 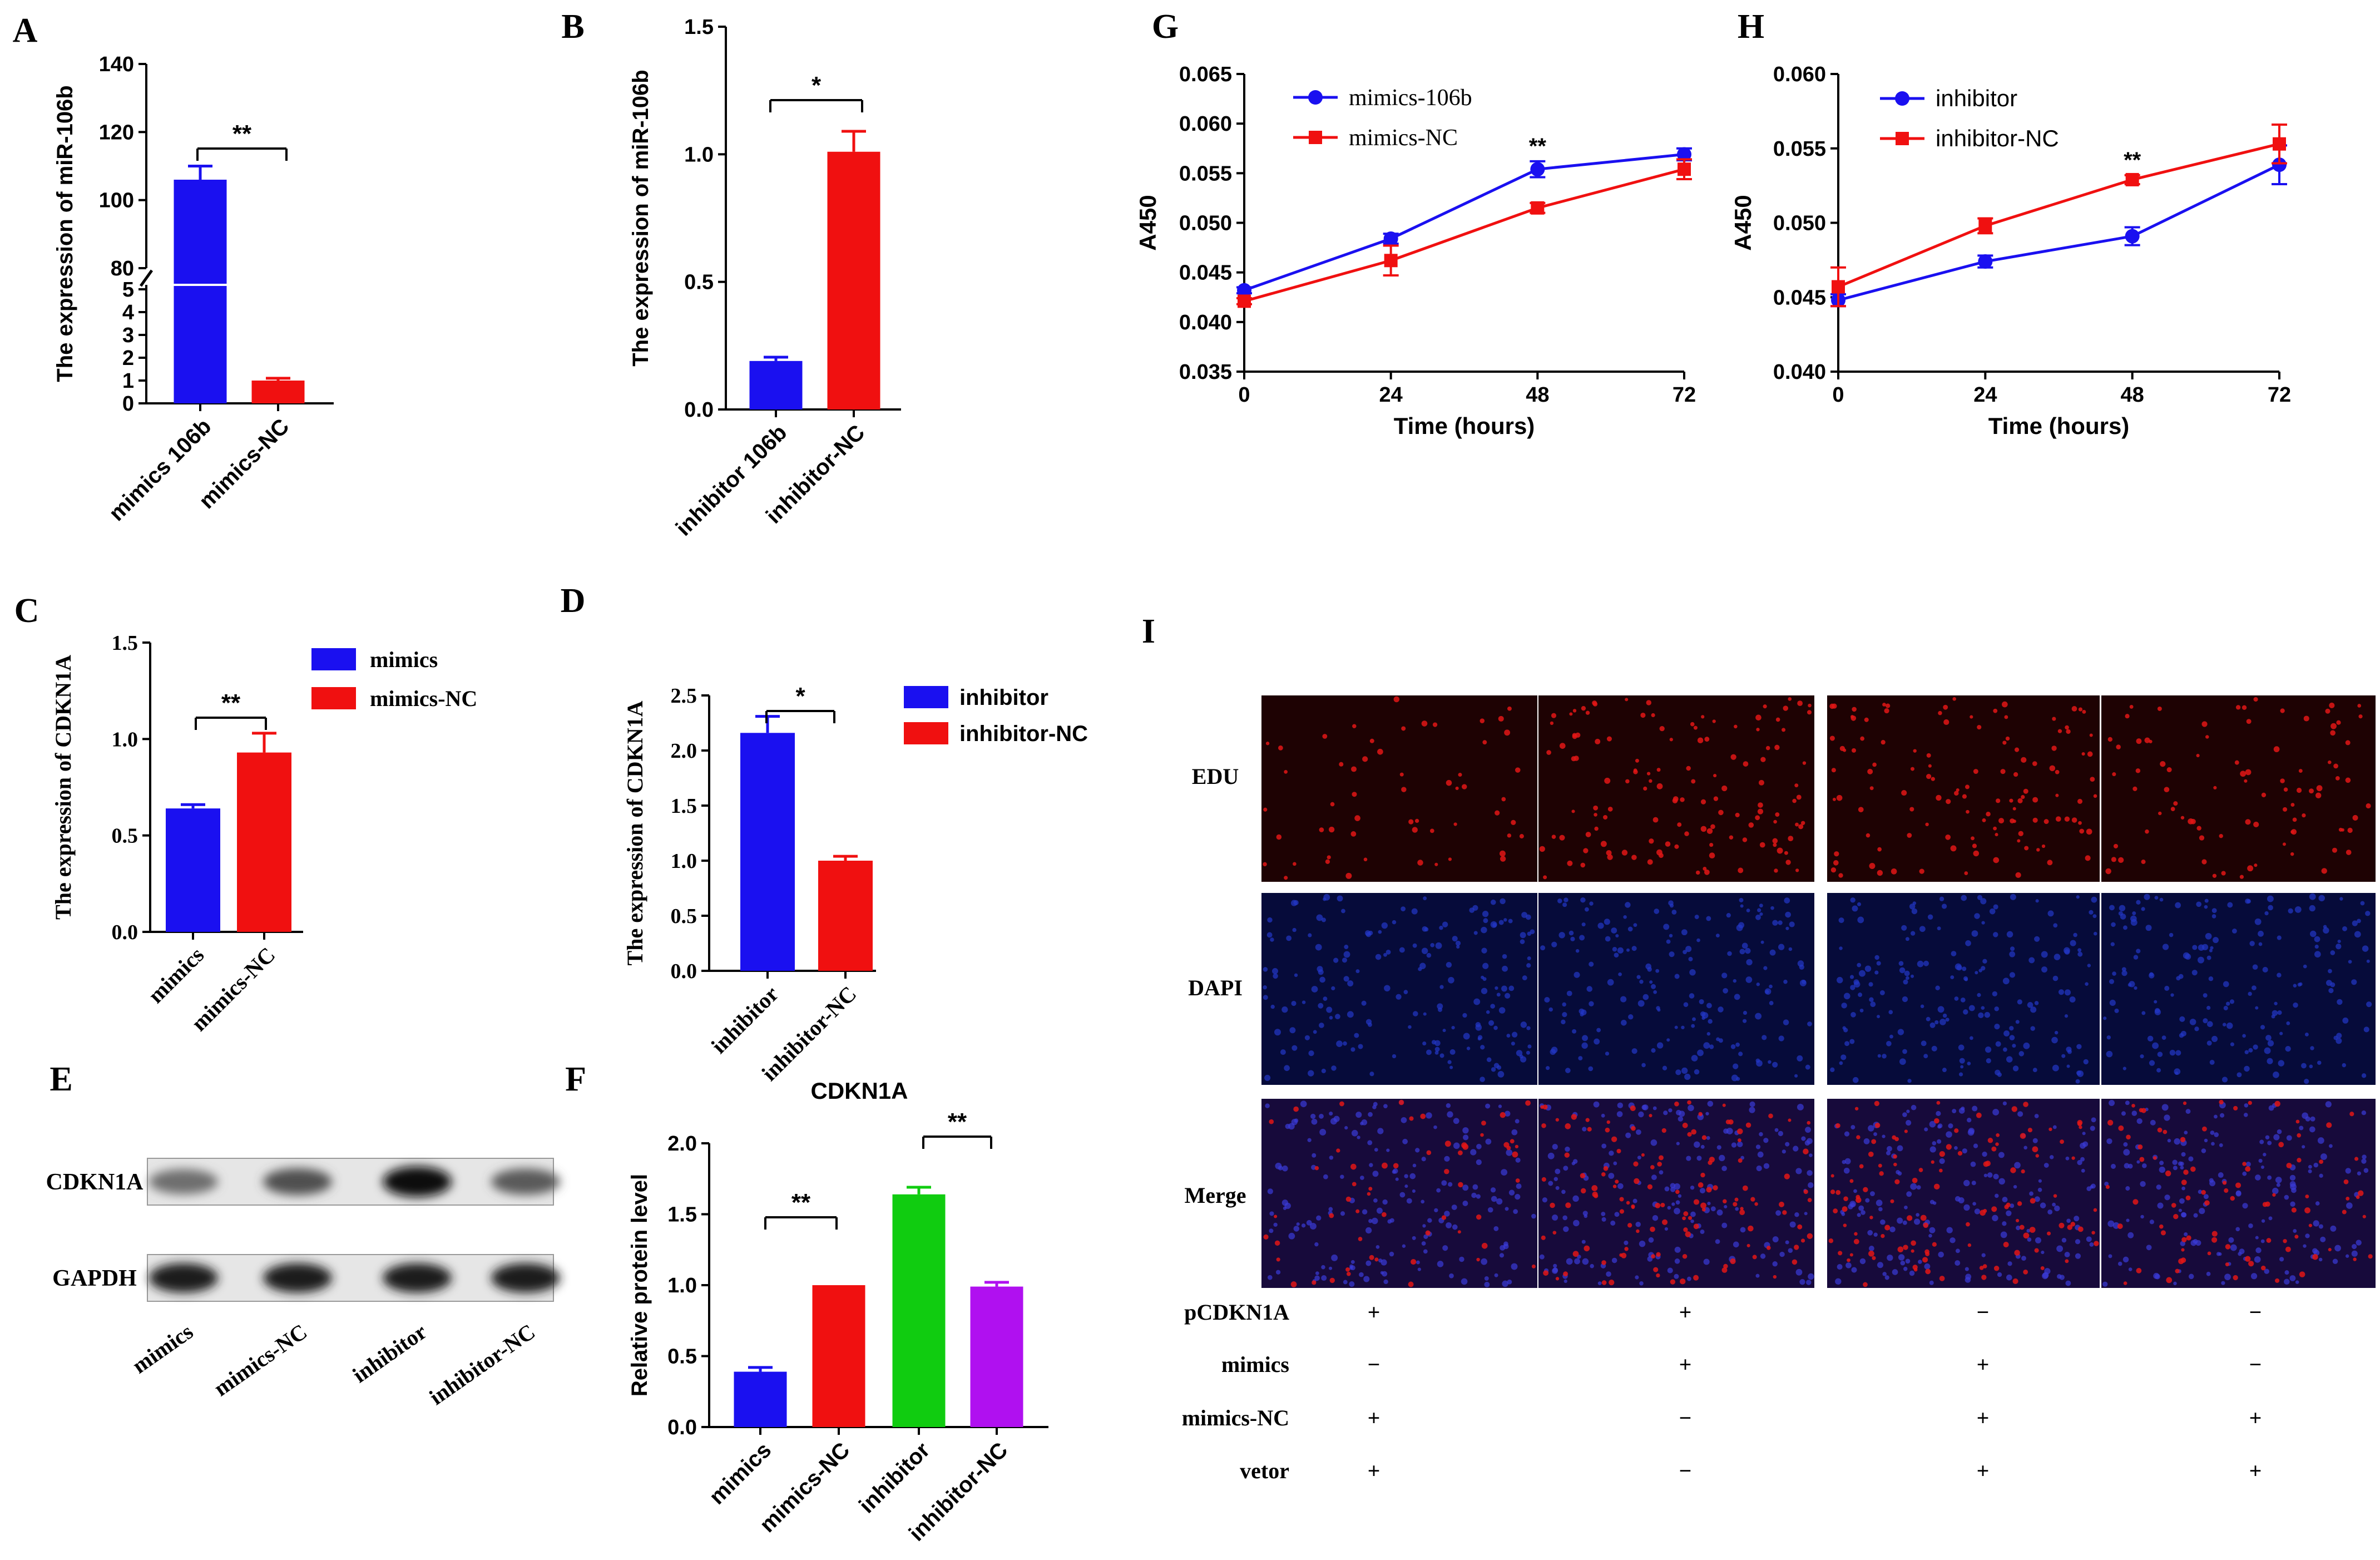 I want to click on image-row-label: DAPI, so click(x=1215, y=987).